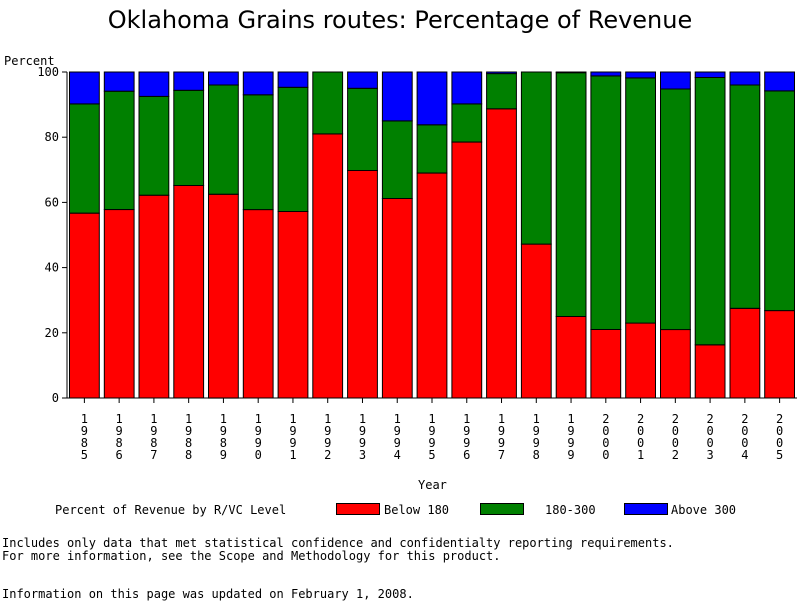  I want to click on y-tick-label-100: 100, so click(48, 72).